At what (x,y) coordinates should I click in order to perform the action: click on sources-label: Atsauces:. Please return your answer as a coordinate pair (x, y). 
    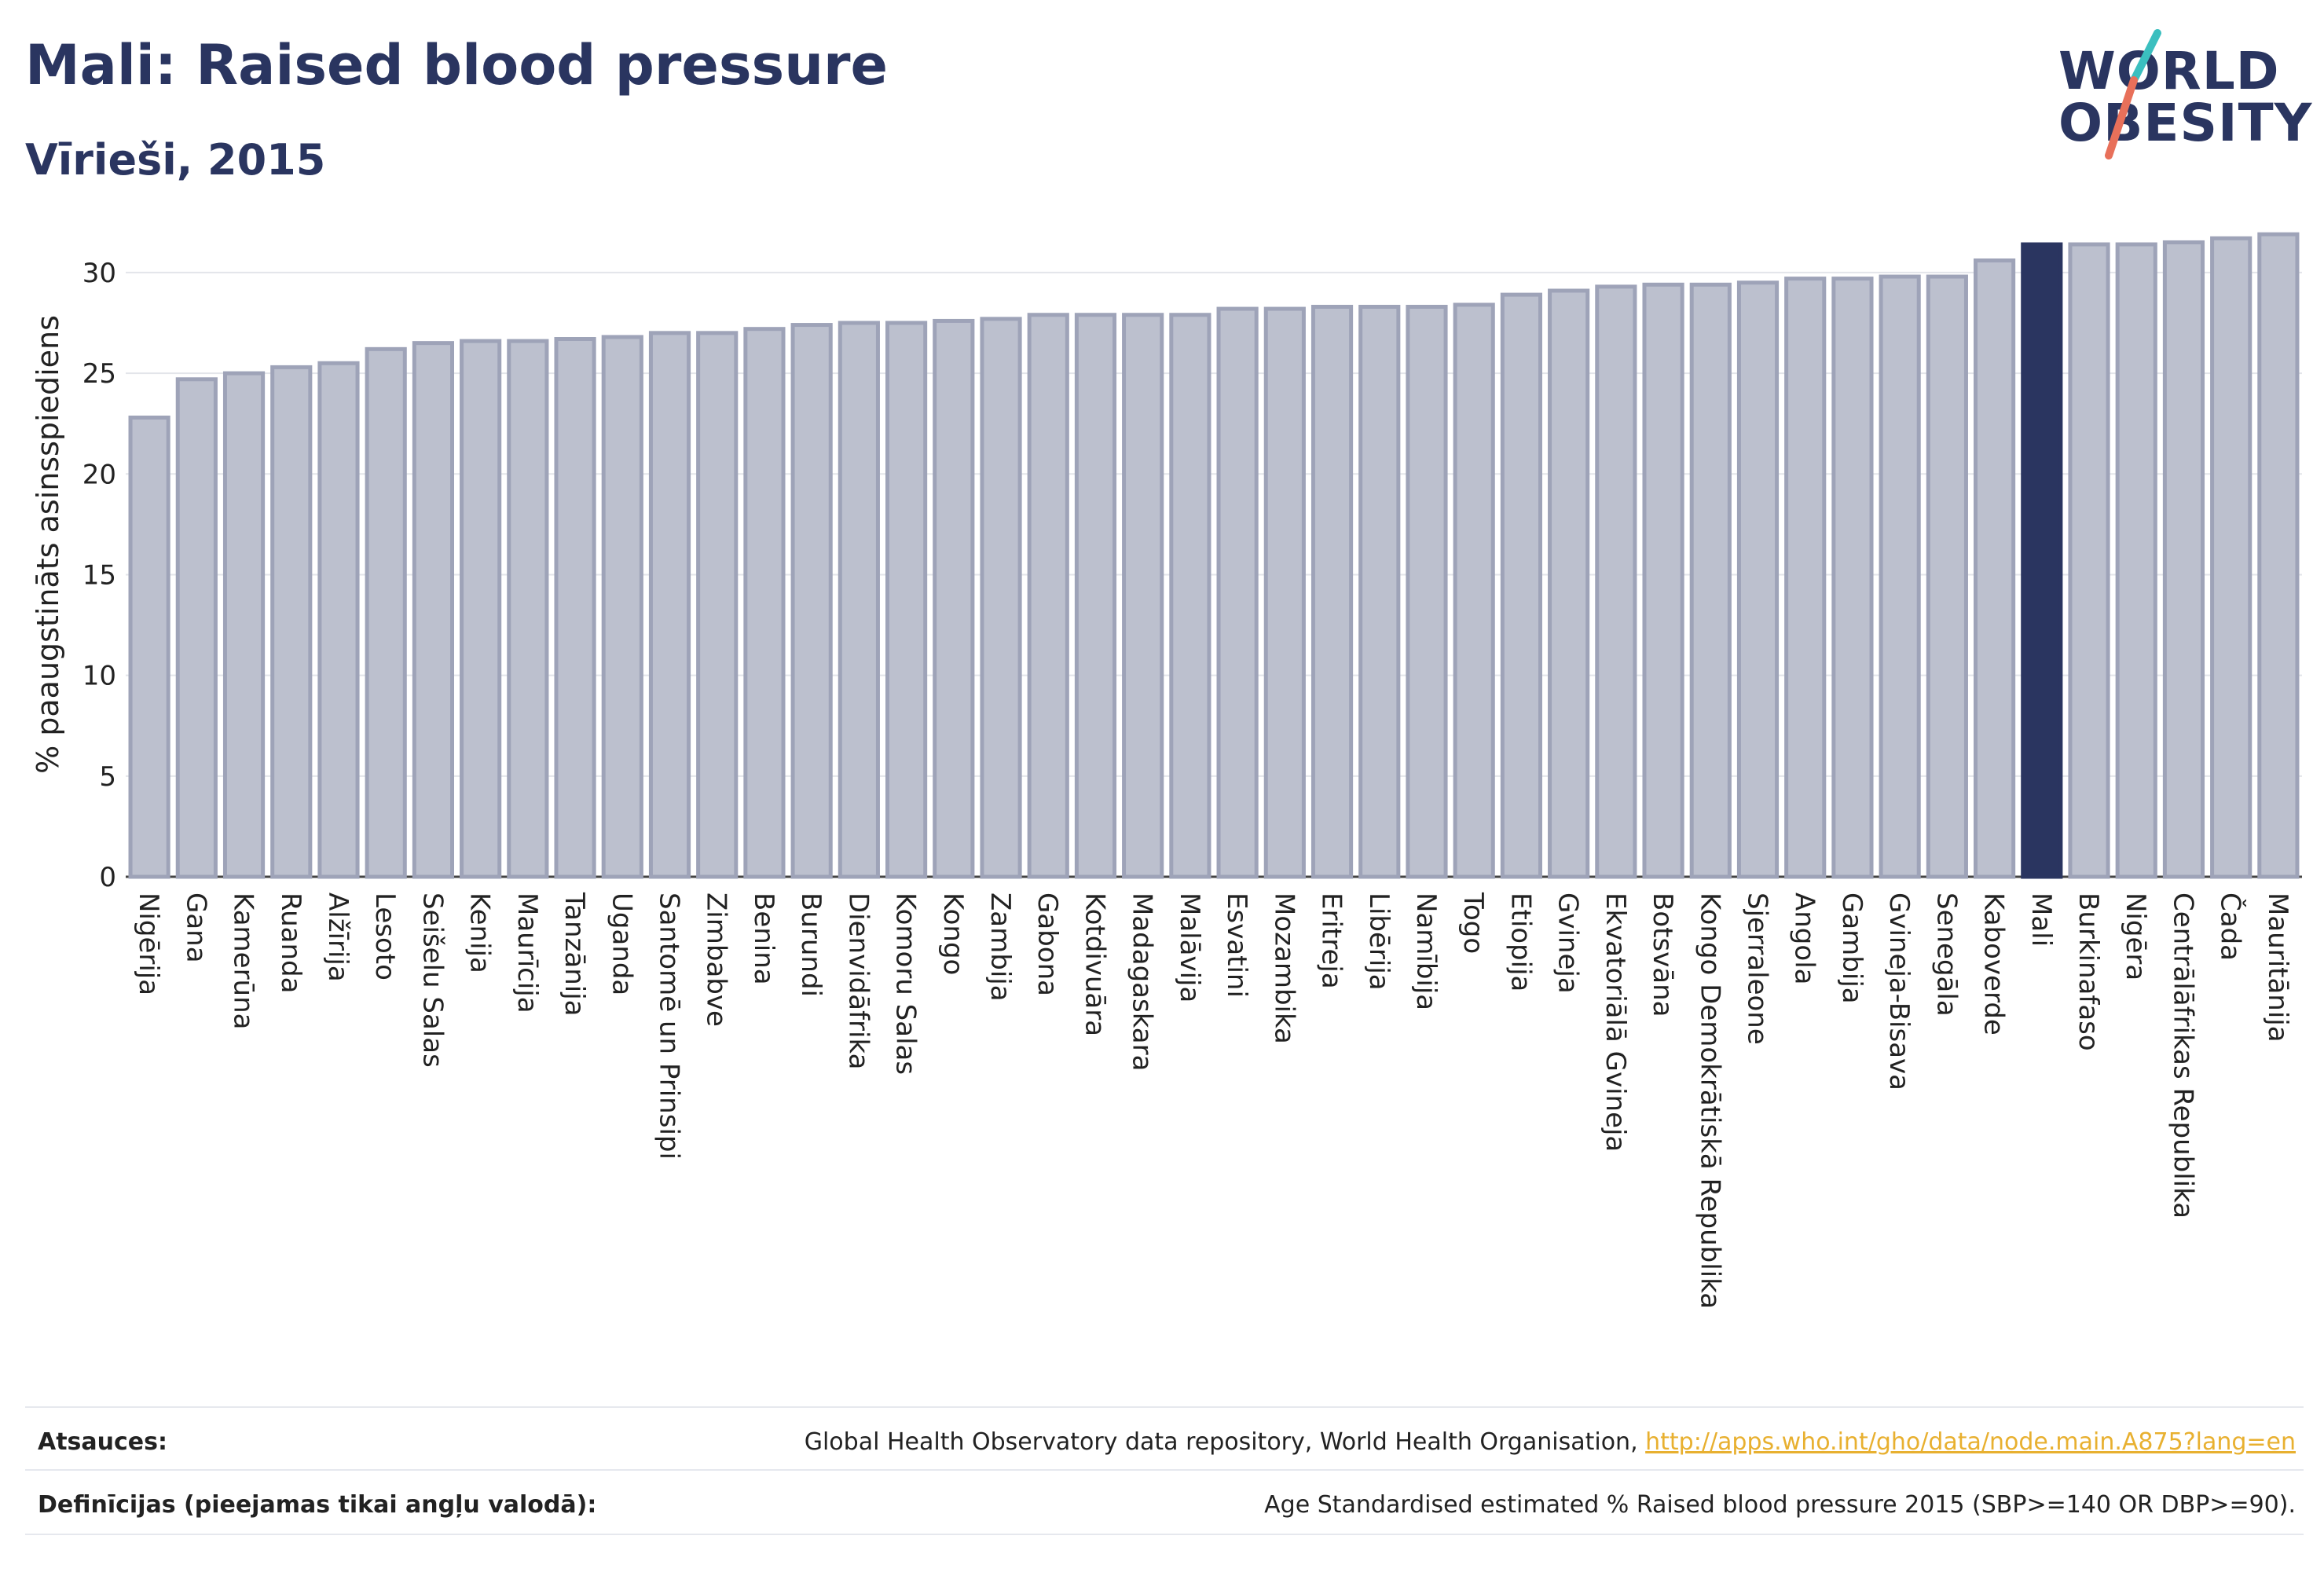
    Looking at the image, I should click on (102, 1442).